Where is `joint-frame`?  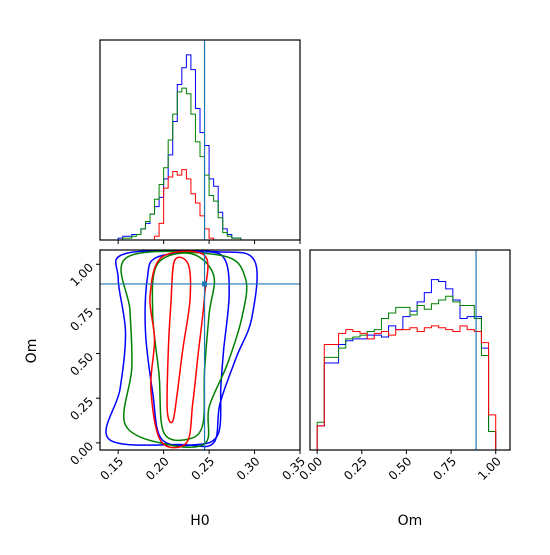 joint-frame is located at coordinates (200, 350).